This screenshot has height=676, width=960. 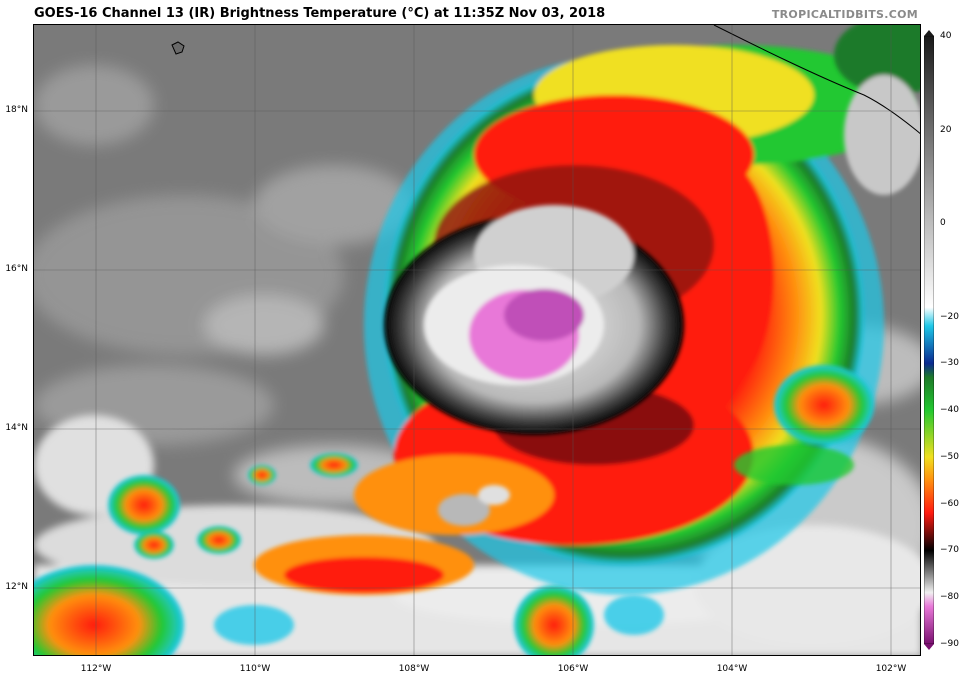 I want to click on colorbar-tick-label: −20, so click(x=949, y=316).